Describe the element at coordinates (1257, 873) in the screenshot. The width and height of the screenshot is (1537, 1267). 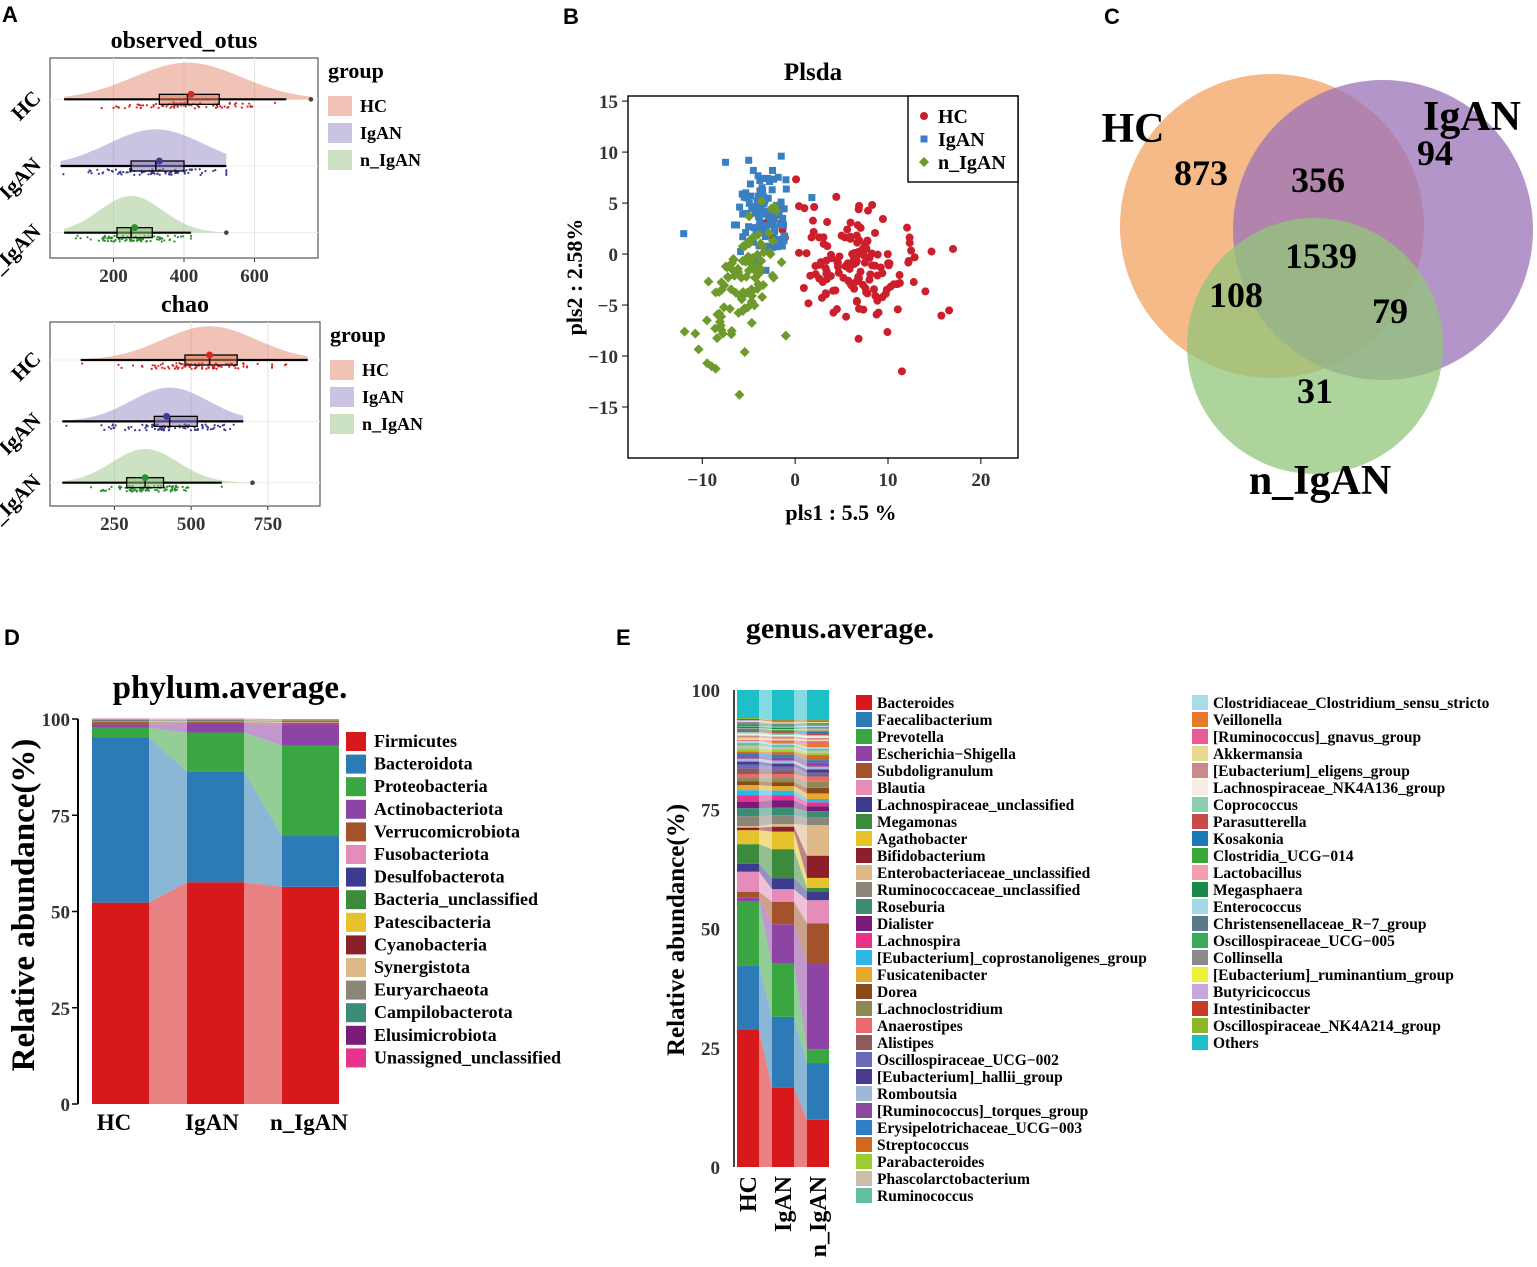
I see `legend-label: Lactobacillus` at that location.